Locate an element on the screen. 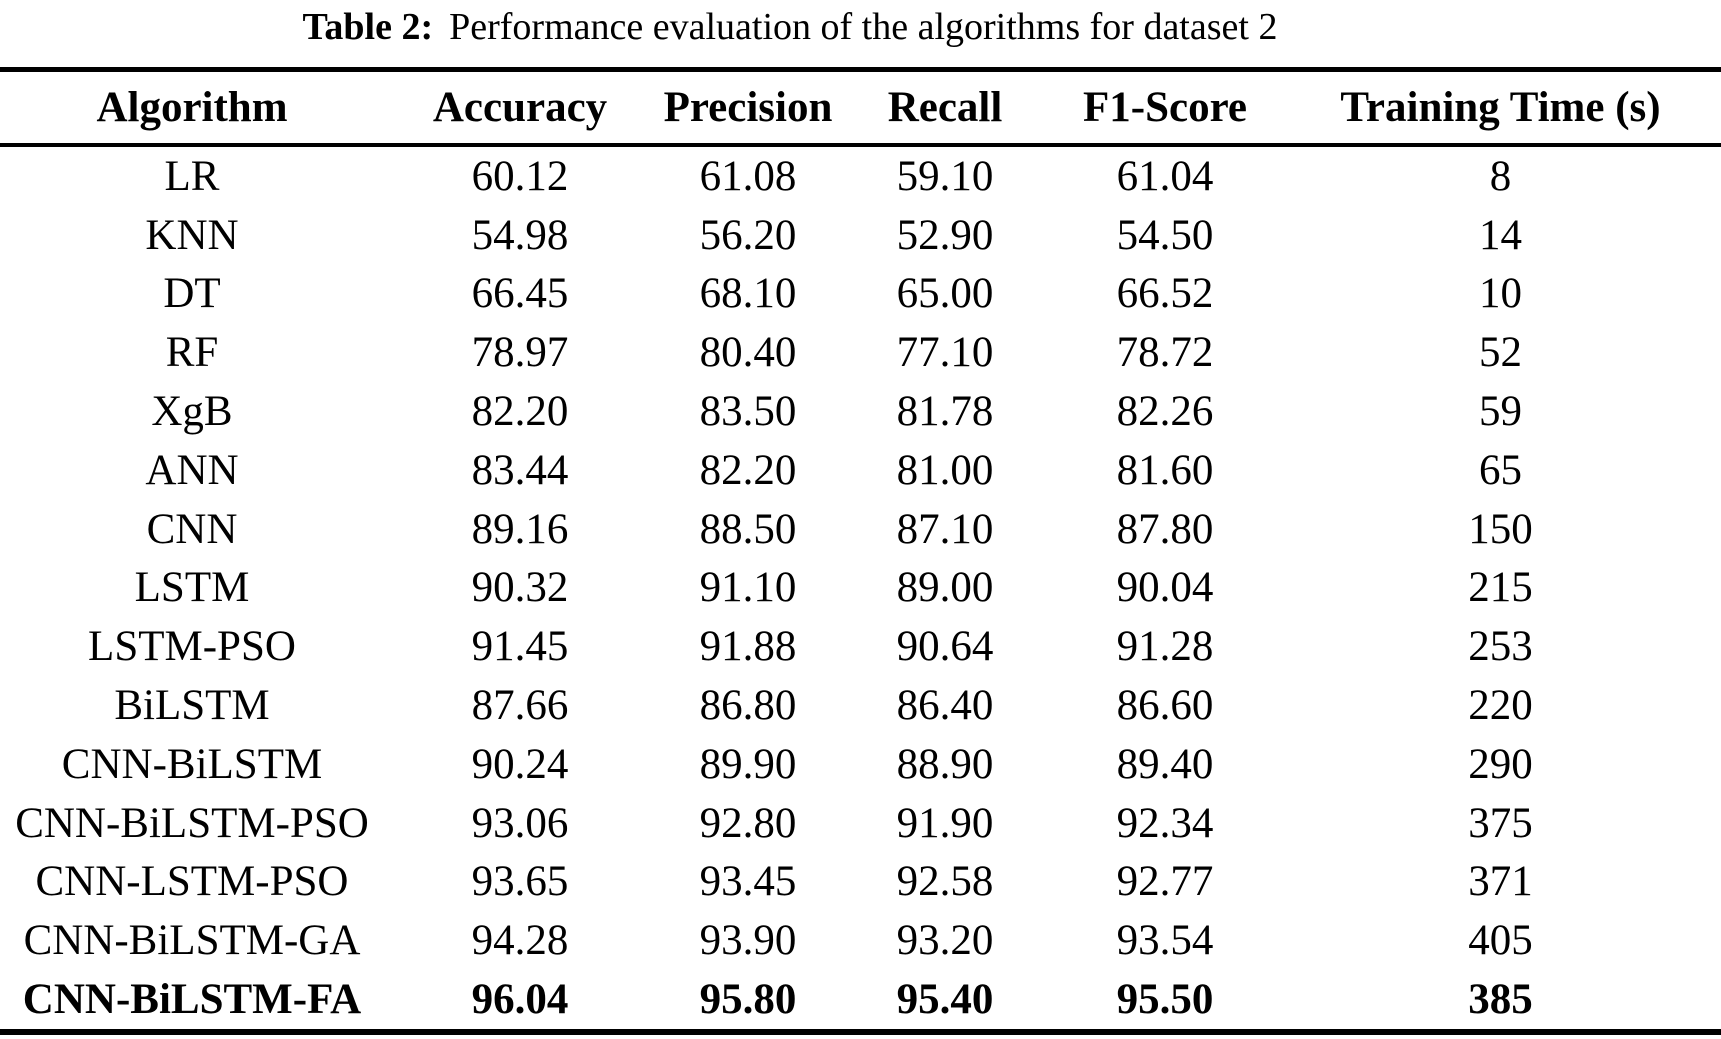  value-cell: 82.26 is located at coordinates (1165, 412).